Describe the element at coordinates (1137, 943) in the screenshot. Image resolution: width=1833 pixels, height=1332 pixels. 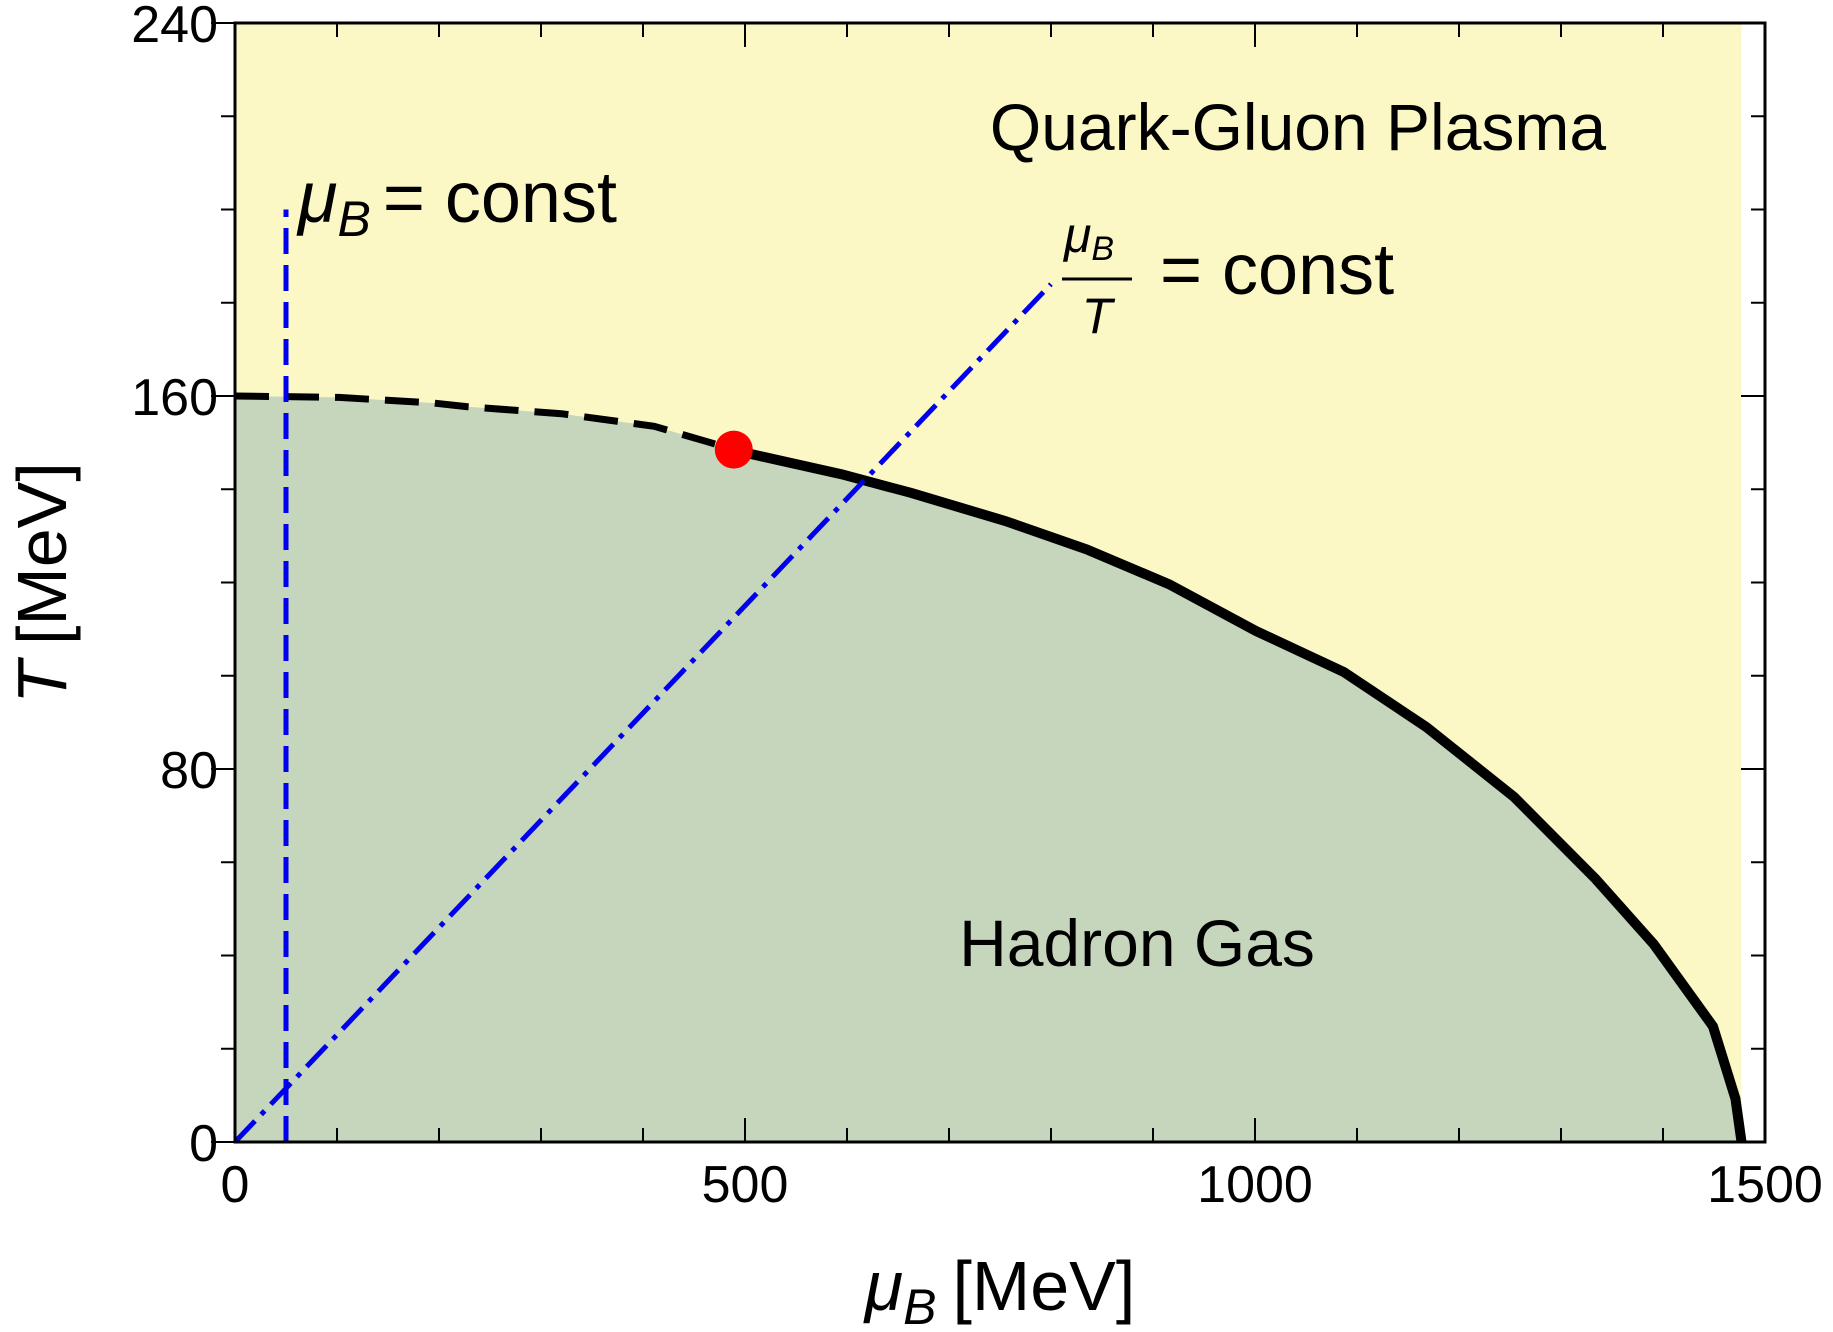
I see `region-label: Hadron Gas` at that location.